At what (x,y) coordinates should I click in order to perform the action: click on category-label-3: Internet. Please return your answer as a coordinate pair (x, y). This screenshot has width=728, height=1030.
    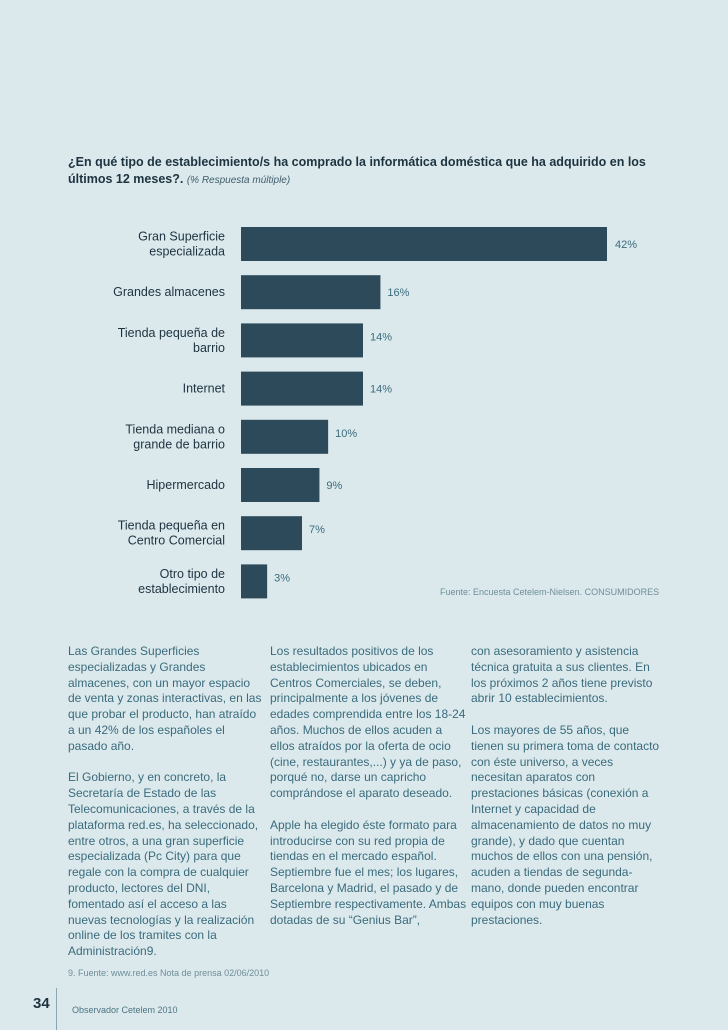
    Looking at the image, I should click on (204, 389).